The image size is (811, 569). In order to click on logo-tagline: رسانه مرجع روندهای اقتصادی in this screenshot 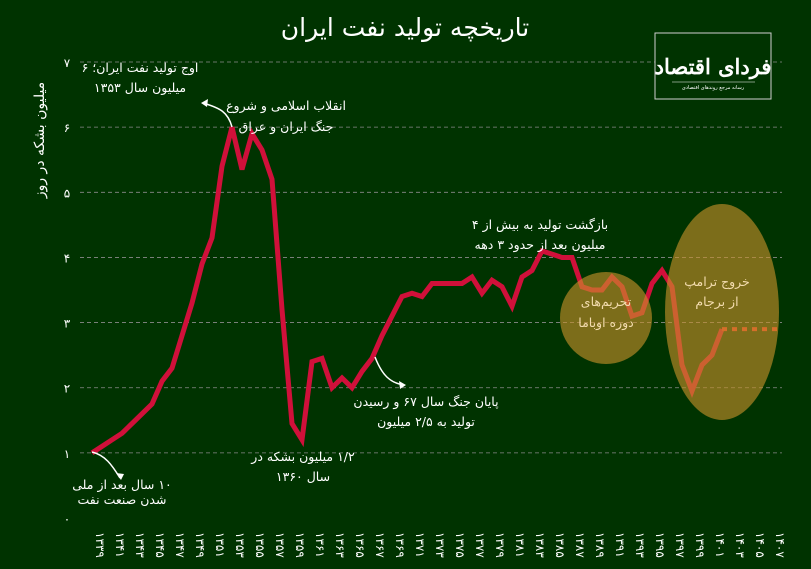, I will do `click(713, 88)`.